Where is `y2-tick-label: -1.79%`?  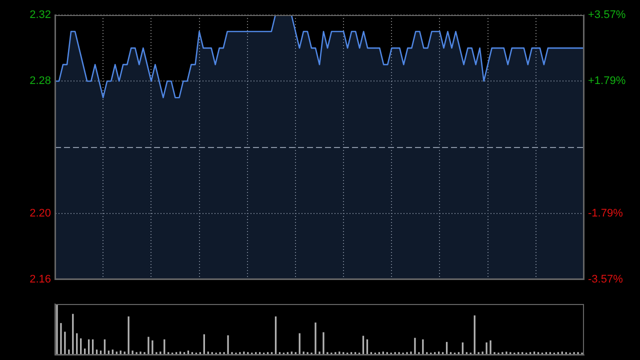
y2-tick-label: -1.79% is located at coordinates (606, 214).